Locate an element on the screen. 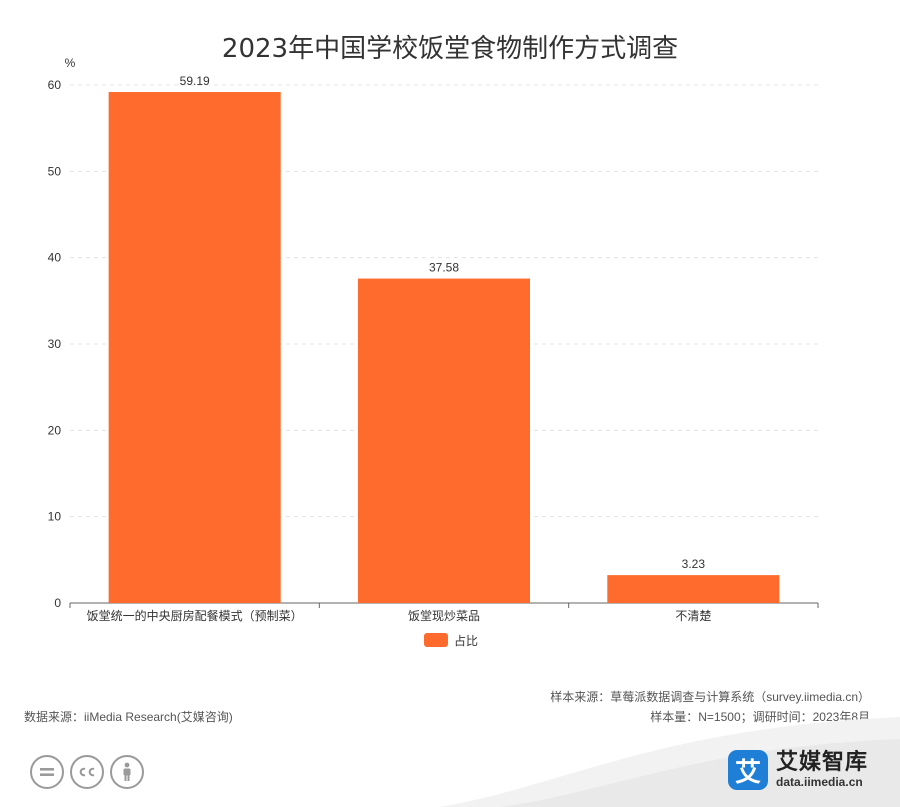 Image resolution: width=900 pixels, height=807 pixels. brand: 艾 艾媒智库 data.iimedia.cn is located at coordinates (798, 770).